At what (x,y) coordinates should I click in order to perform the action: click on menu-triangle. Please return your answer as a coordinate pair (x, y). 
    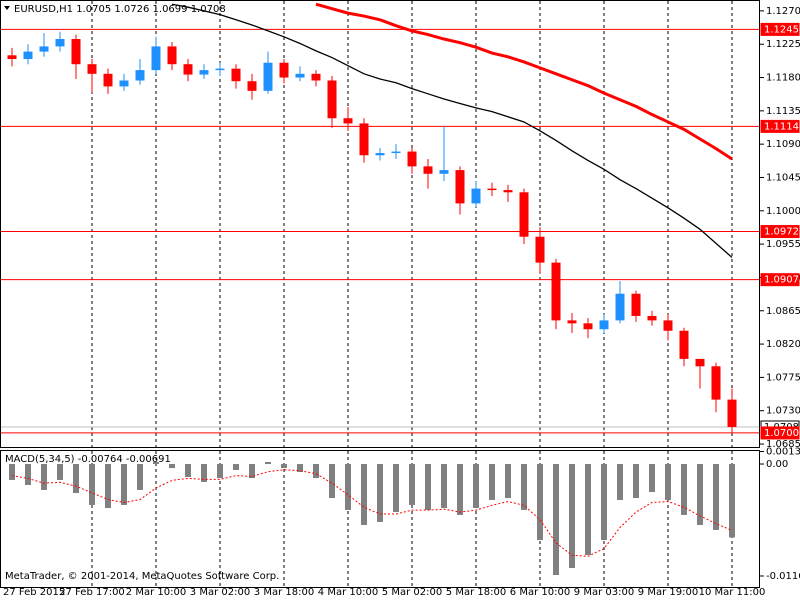
    Looking at the image, I should click on (7, 8).